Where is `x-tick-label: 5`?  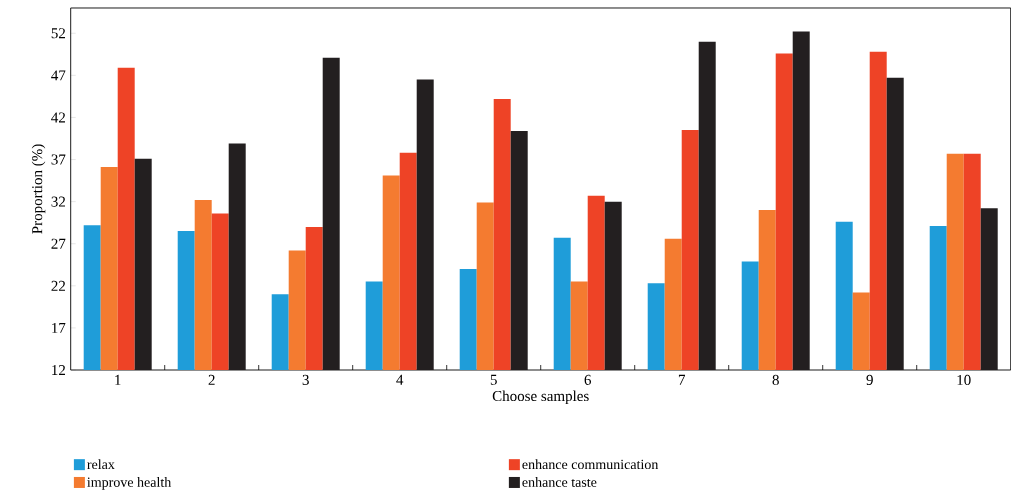 x-tick-label: 5 is located at coordinates (493, 379).